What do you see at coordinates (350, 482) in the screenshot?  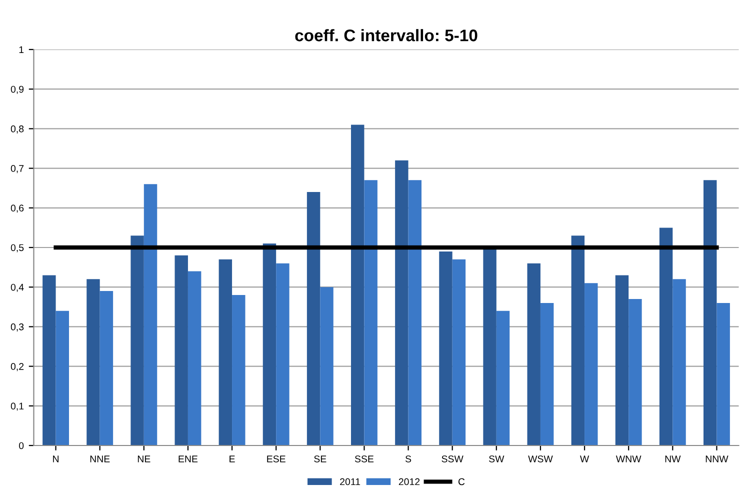 I see `legend-label: 2011` at bounding box center [350, 482].